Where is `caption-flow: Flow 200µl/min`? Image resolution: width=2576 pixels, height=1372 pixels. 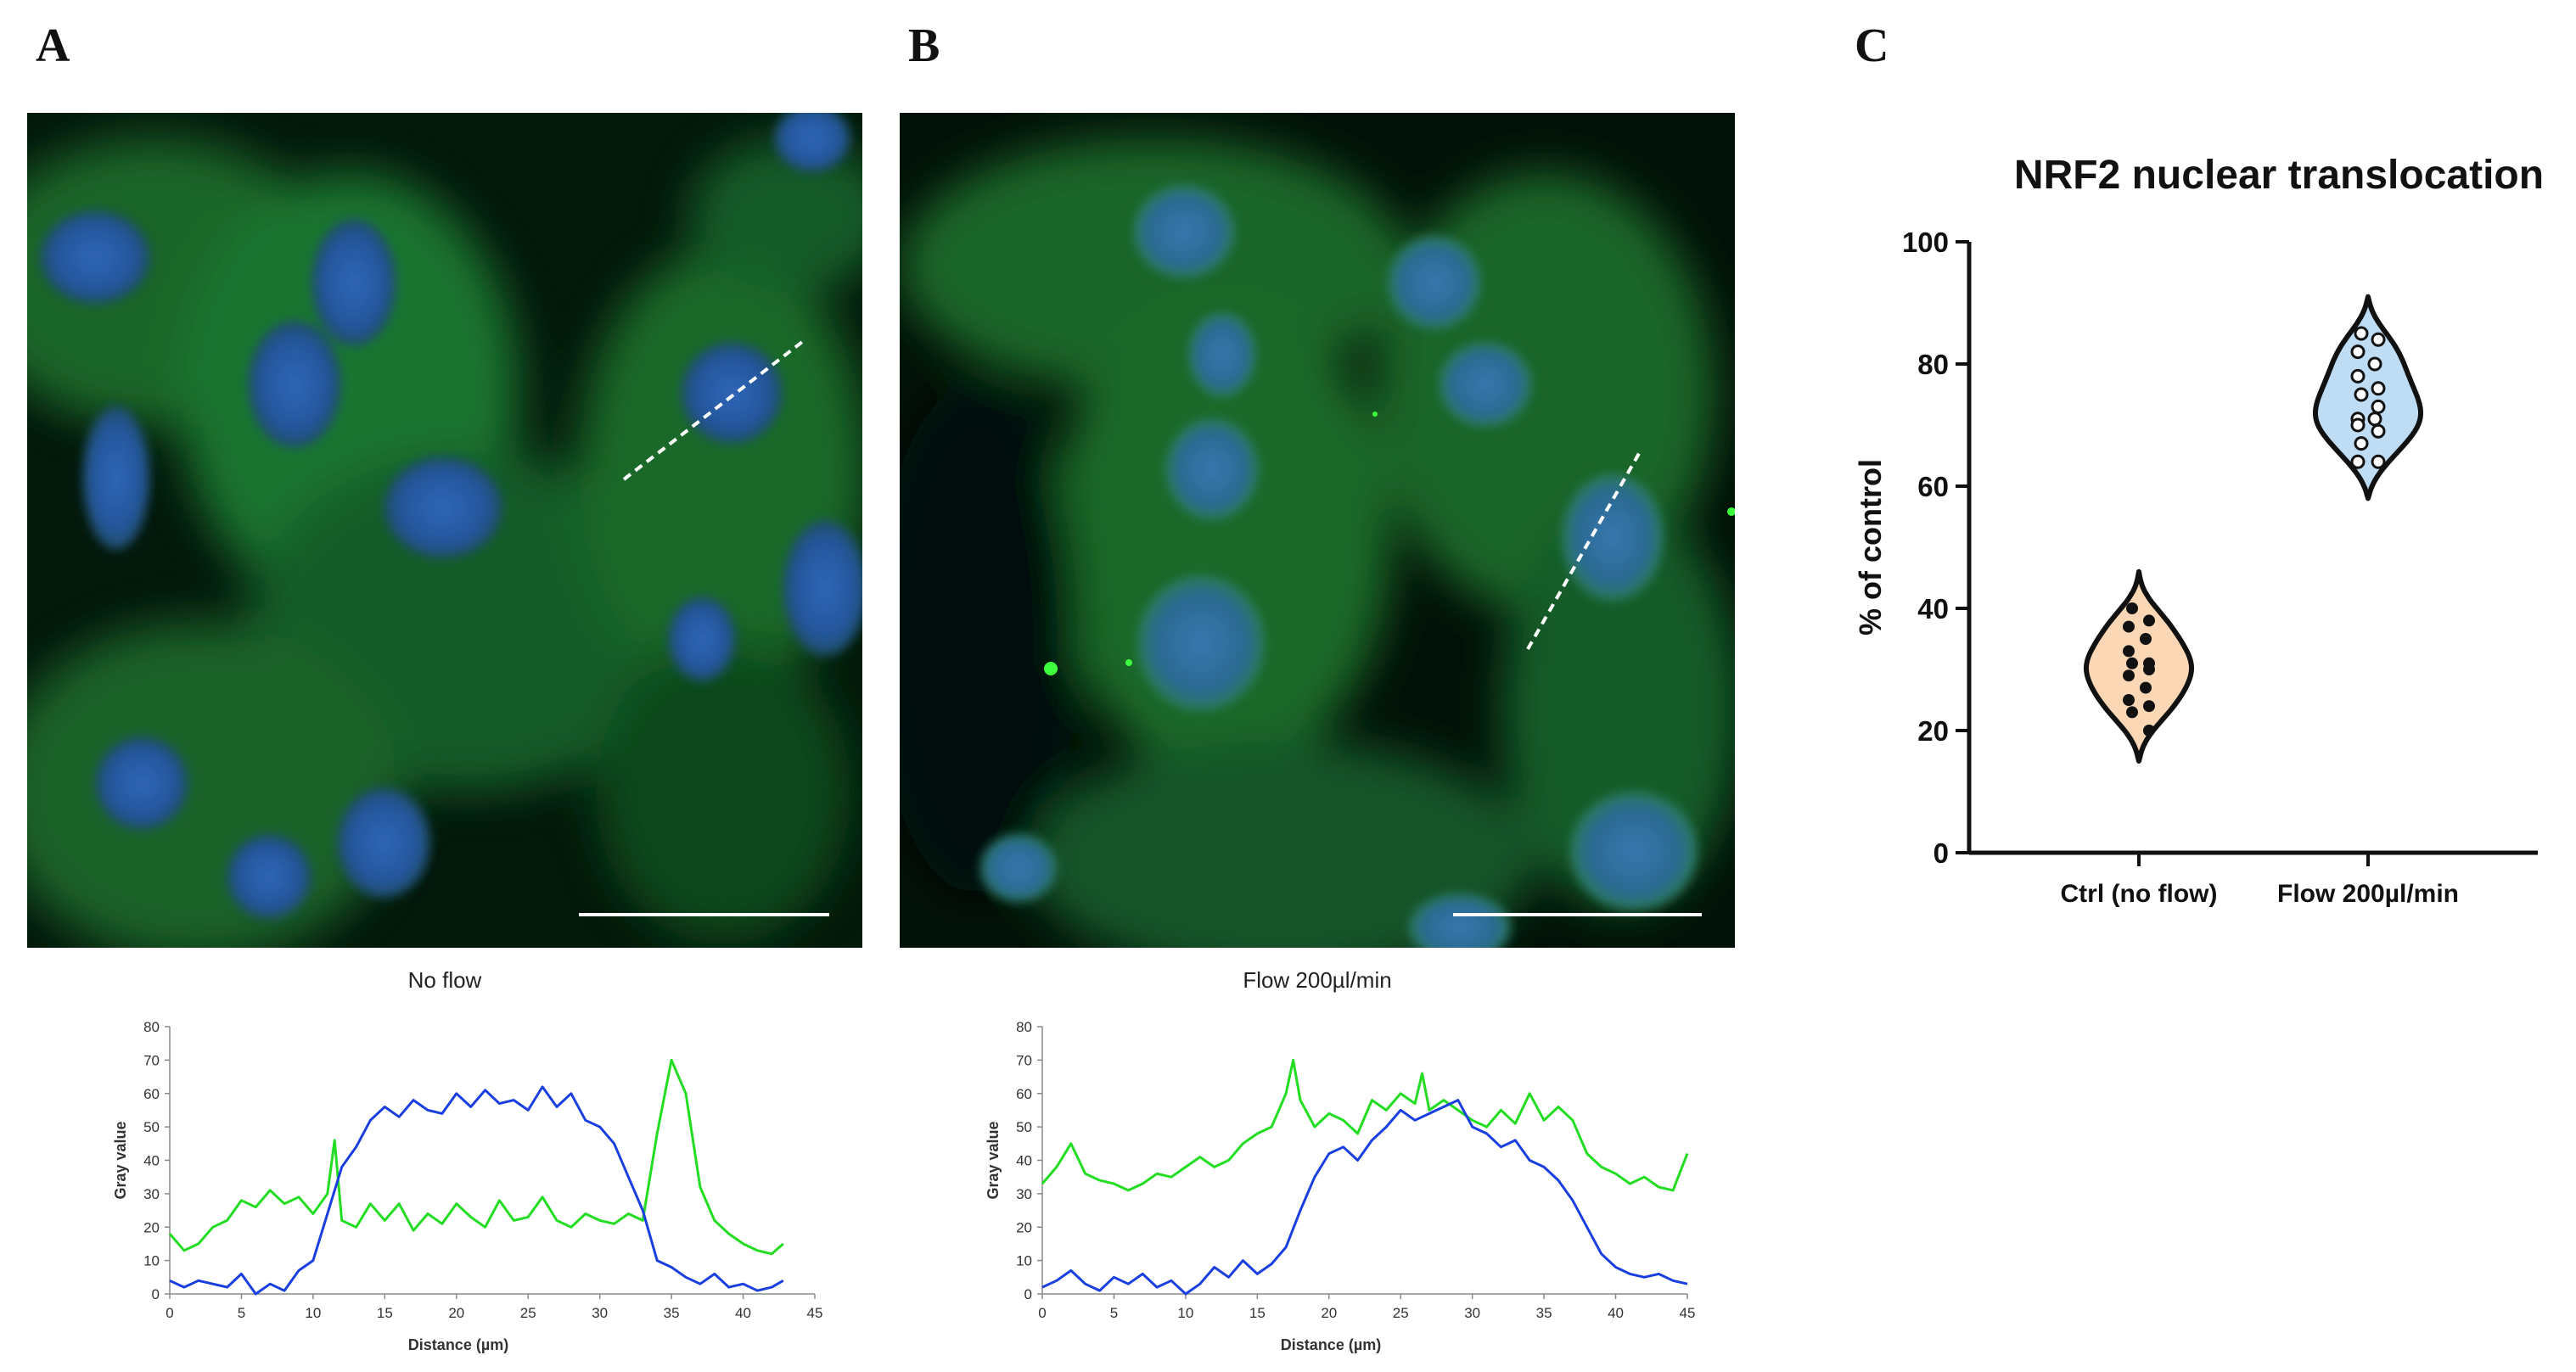
caption-flow: Flow 200µl/min is located at coordinates (1317, 980).